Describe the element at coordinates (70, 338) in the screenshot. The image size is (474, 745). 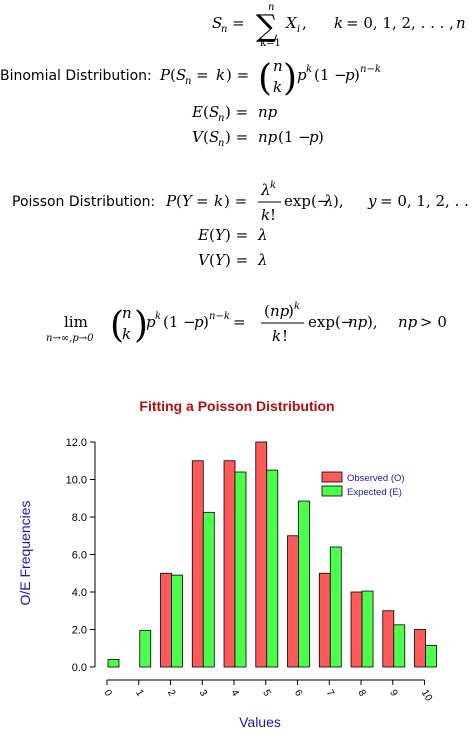
I see `svg-text: n→∞,p→0` at that location.